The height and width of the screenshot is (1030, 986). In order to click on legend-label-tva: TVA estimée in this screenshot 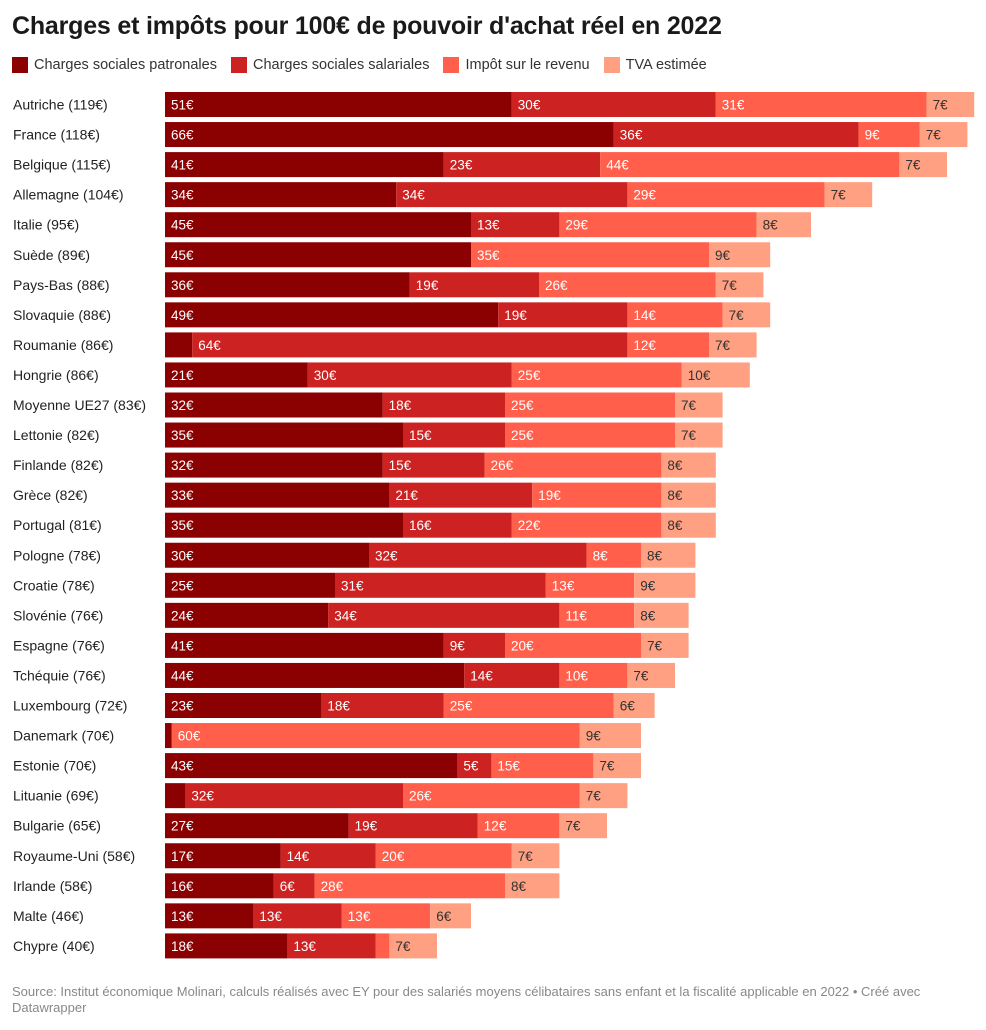, I will do `click(666, 65)`.